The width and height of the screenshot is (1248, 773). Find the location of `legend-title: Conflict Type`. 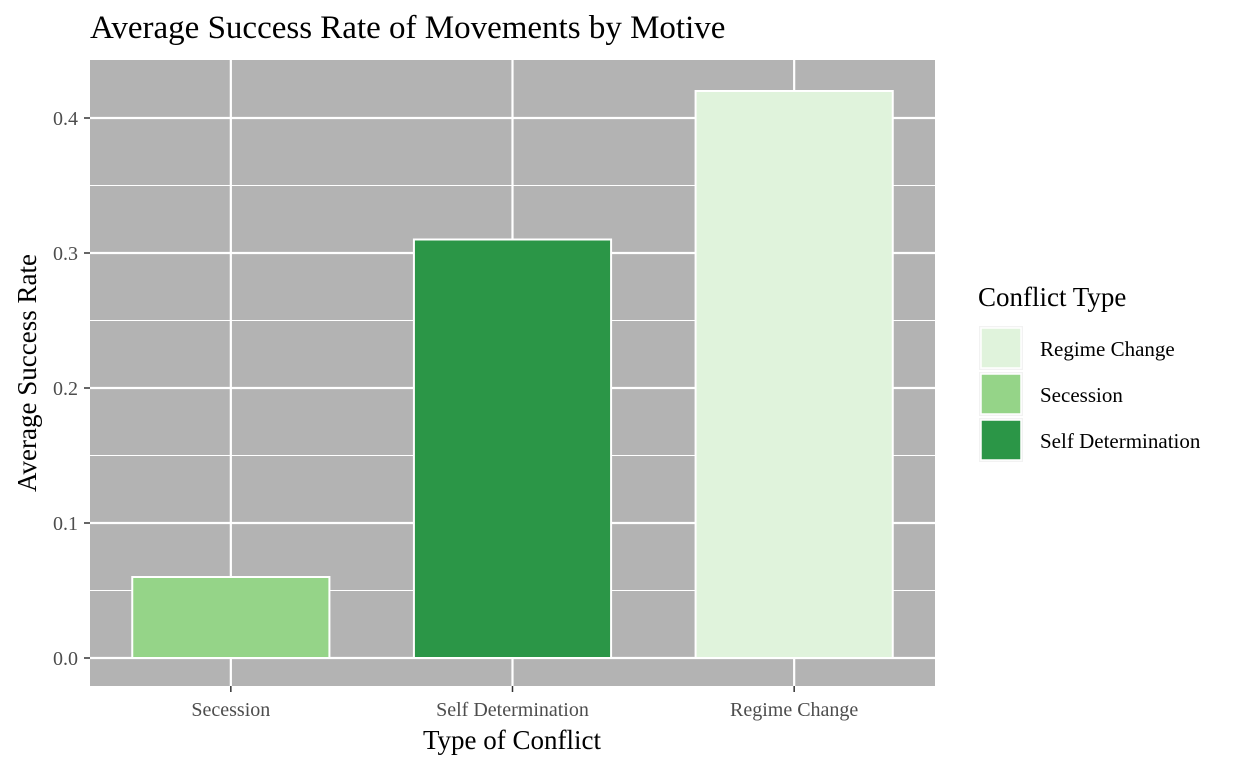

legend-title: Conflict Type is located at coordinates (1052, 297).